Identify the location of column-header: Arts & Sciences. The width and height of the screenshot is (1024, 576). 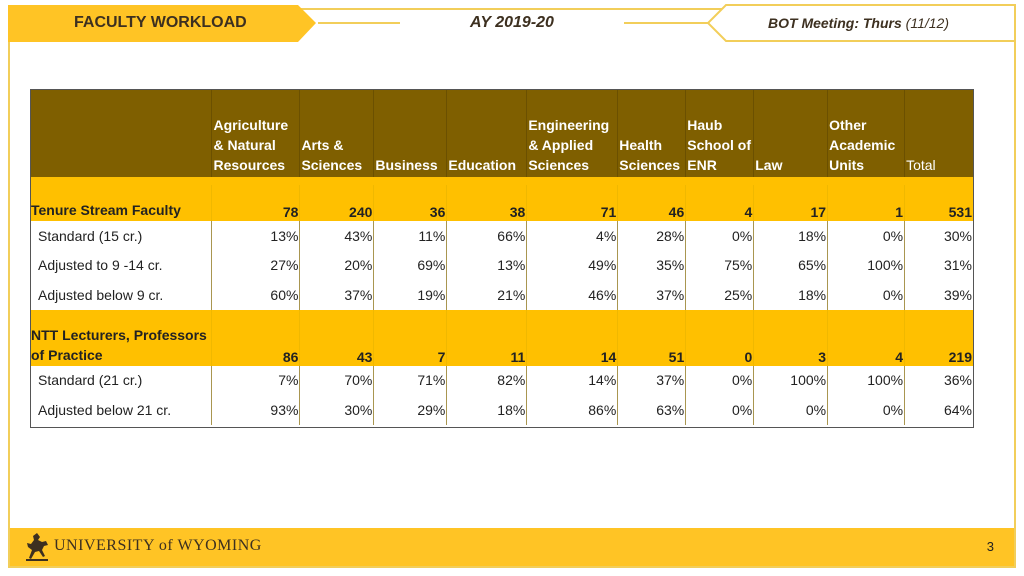
(337, 133).